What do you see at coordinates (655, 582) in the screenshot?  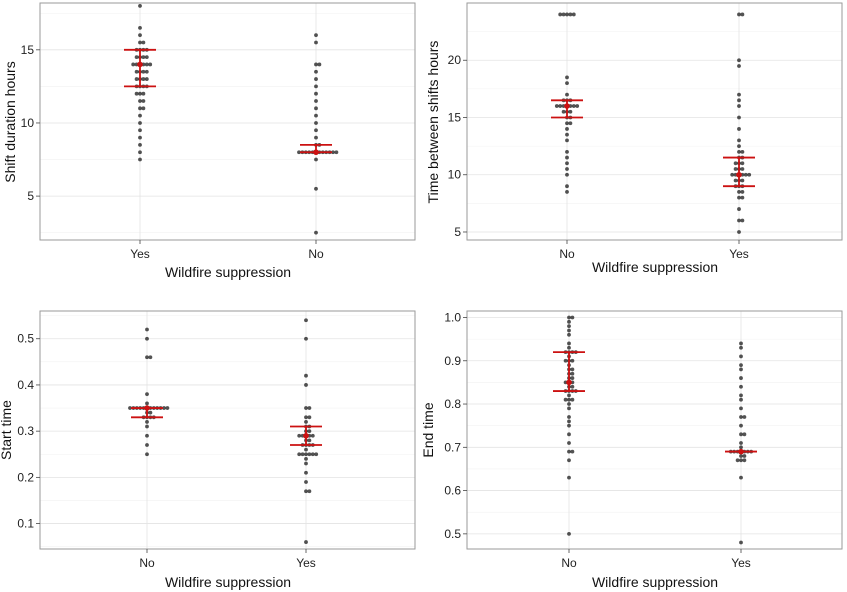 I see `x-axis-label: Wildfire suppression` at bounding box center [655, 582].